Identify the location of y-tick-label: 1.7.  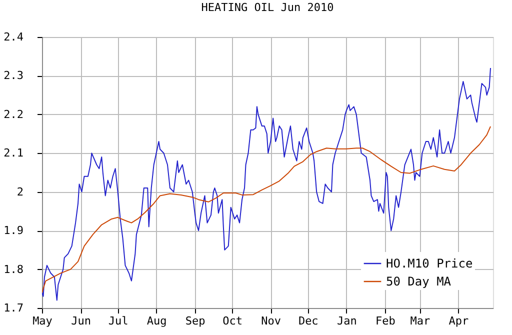
(14, 308).